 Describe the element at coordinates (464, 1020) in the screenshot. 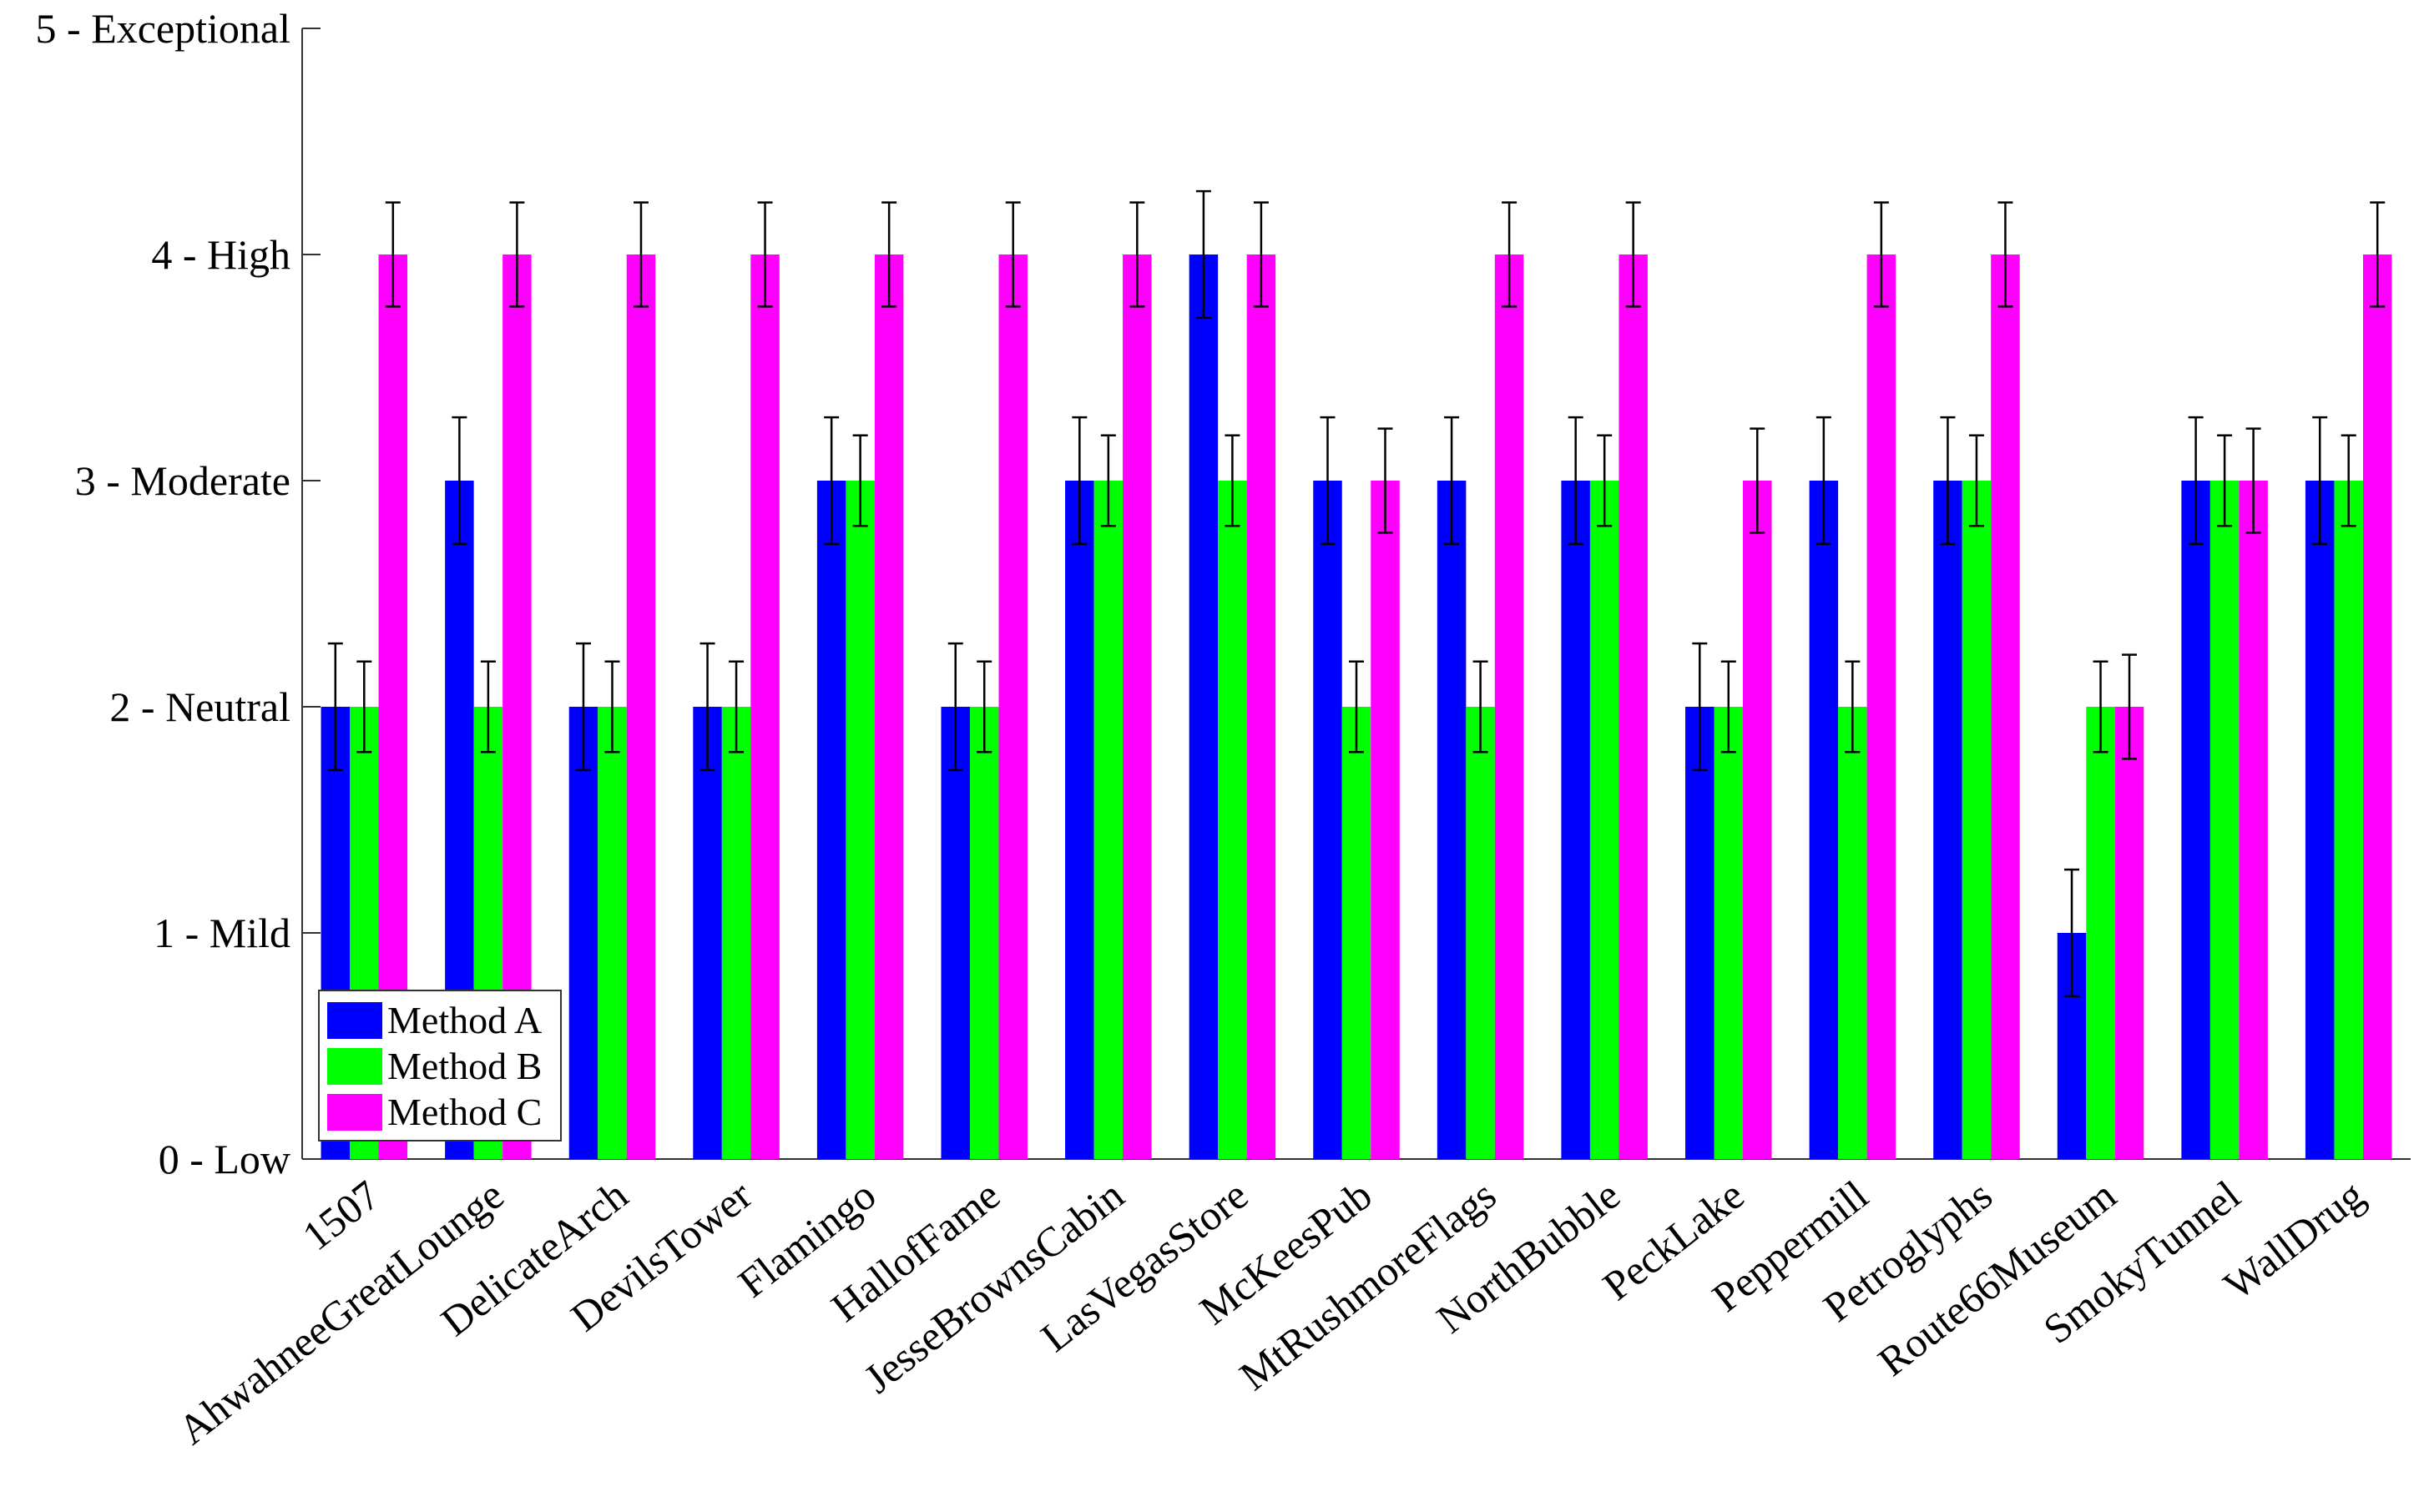

I see `legend-label: Method A` at that location.